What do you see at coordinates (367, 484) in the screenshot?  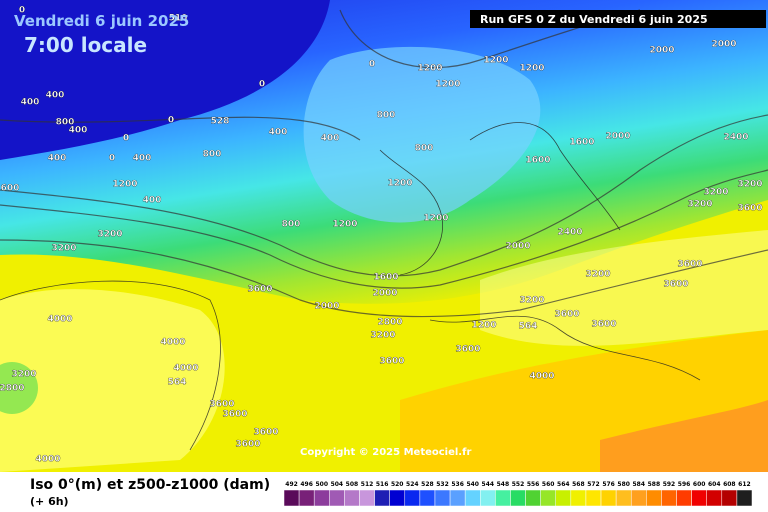 I see `scale-label: 512` at bounding box center [367, 484].